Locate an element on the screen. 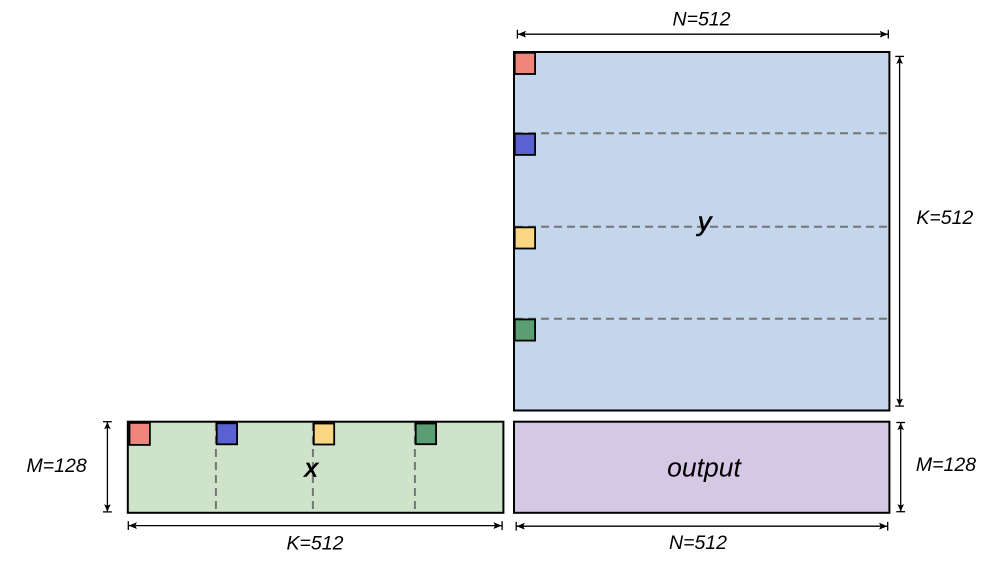 The image size is (991, 564). svg-text: x is located at coordinates (311, 468).